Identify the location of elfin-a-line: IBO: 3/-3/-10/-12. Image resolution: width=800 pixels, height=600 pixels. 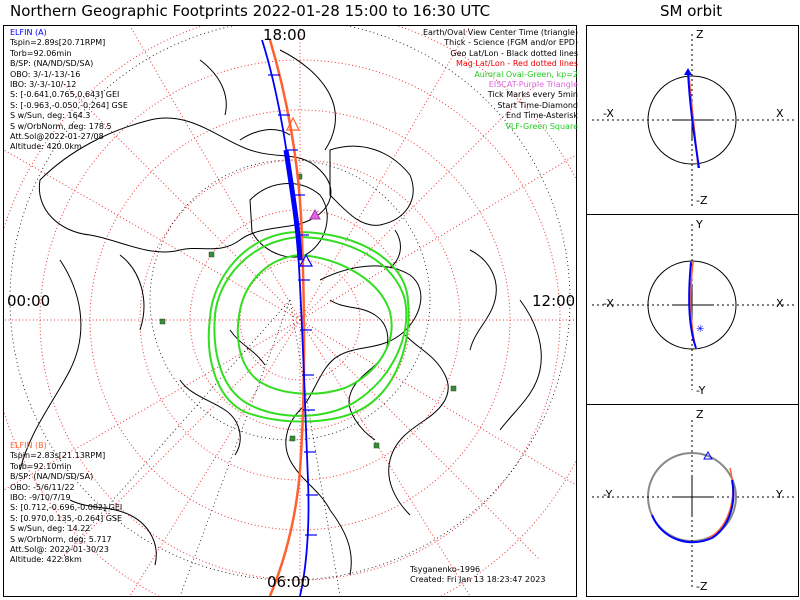
(43, 85).